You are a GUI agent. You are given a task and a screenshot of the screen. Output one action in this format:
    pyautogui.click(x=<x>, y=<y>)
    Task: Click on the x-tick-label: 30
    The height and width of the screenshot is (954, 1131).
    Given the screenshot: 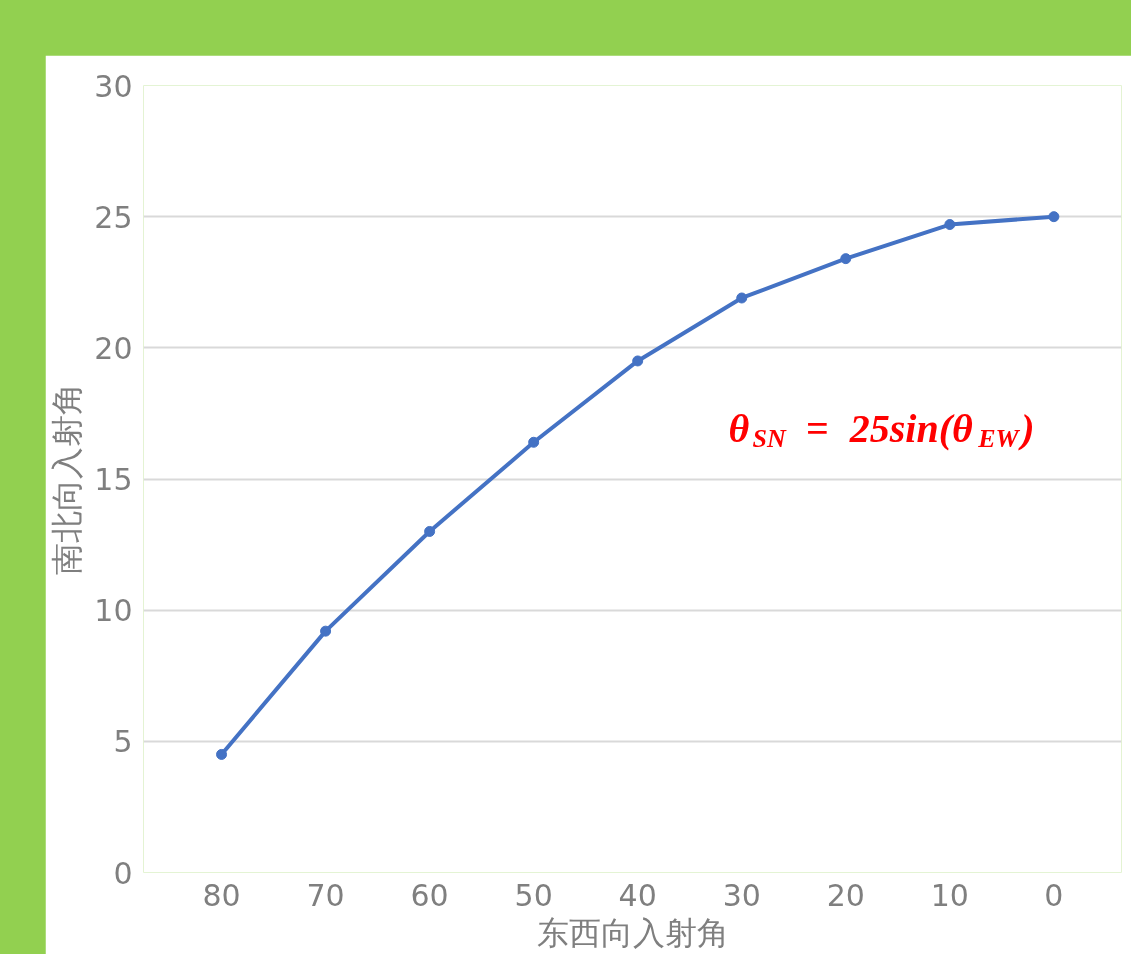 What is the action you would take?
    pyautogui.click(x=741, y=895)
    